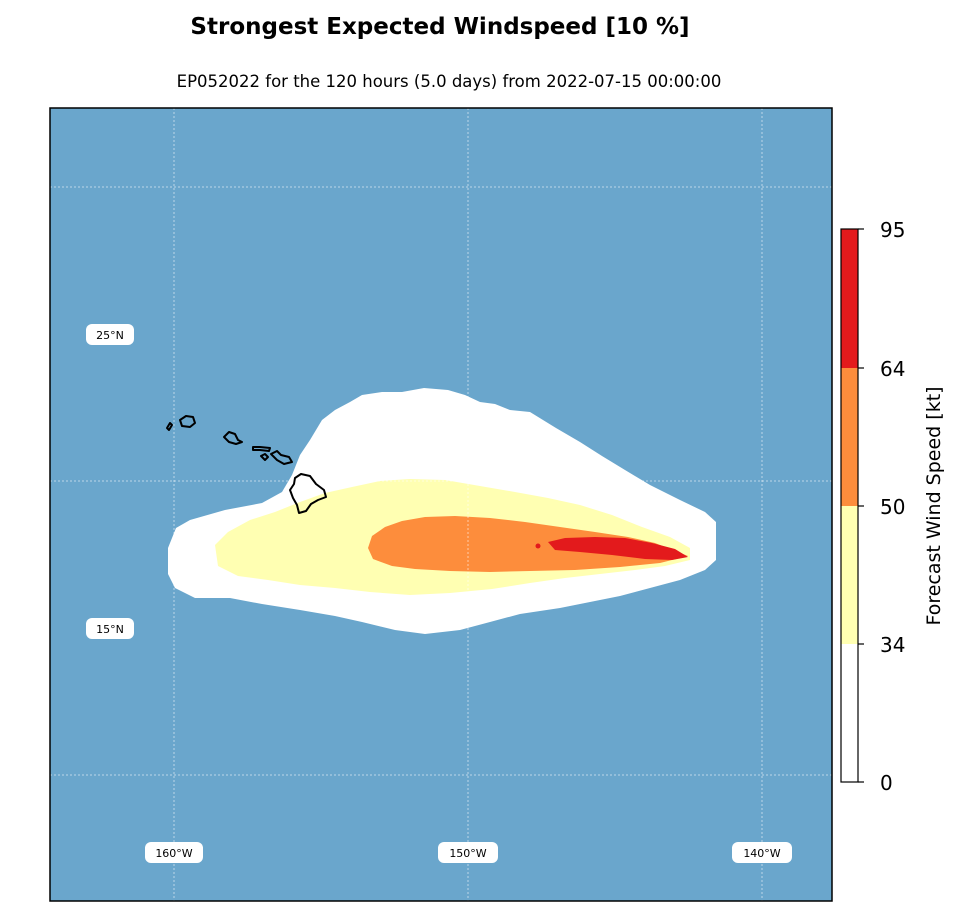 The image size is (965, 922). What do you see at coordinates (233, 438) in the screenshot?
I see `island-oahu` at bounding box center [233, 438].